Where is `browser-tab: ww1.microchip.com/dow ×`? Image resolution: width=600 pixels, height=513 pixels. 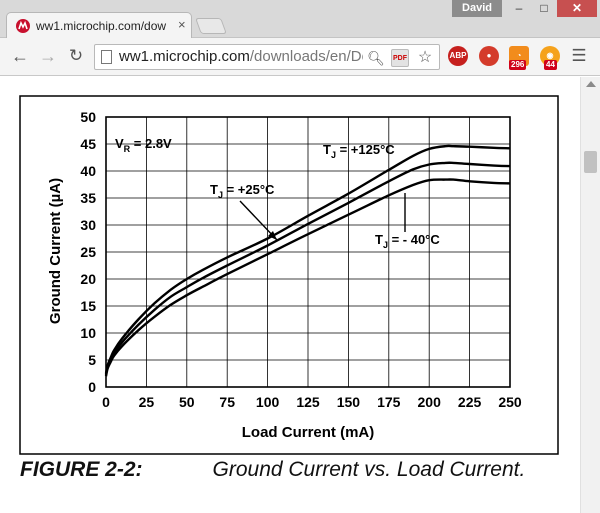
browser-tab: ww1.microchip.com/dow × is located at coordinates (99, 25).